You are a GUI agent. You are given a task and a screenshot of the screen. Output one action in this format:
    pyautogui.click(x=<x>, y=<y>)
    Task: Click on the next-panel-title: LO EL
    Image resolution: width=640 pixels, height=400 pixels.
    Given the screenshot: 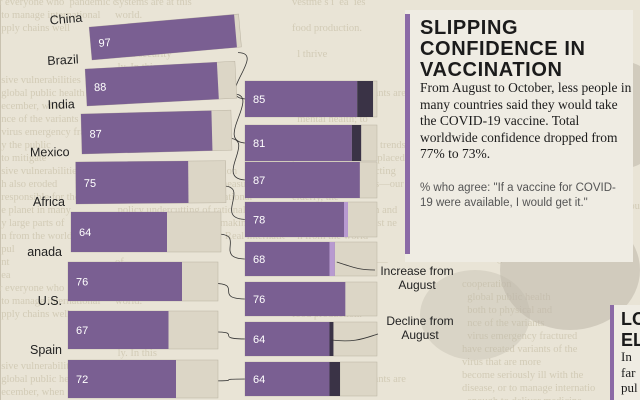 What is the action you would take?
    pyautogui.click(x=630, y=329)
    